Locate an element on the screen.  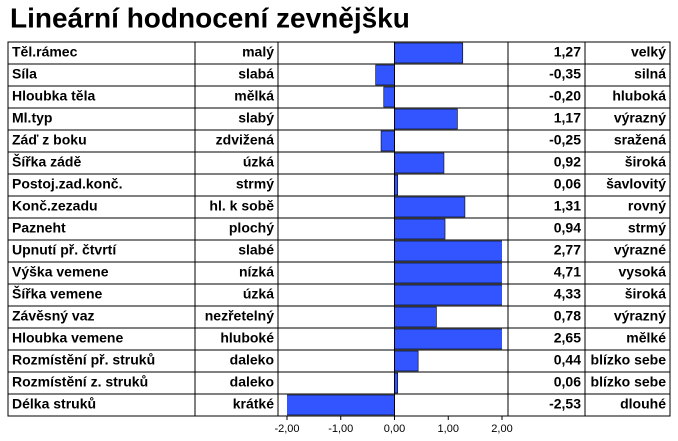
value-label: 2,77 is located at coordinates (567, 250).